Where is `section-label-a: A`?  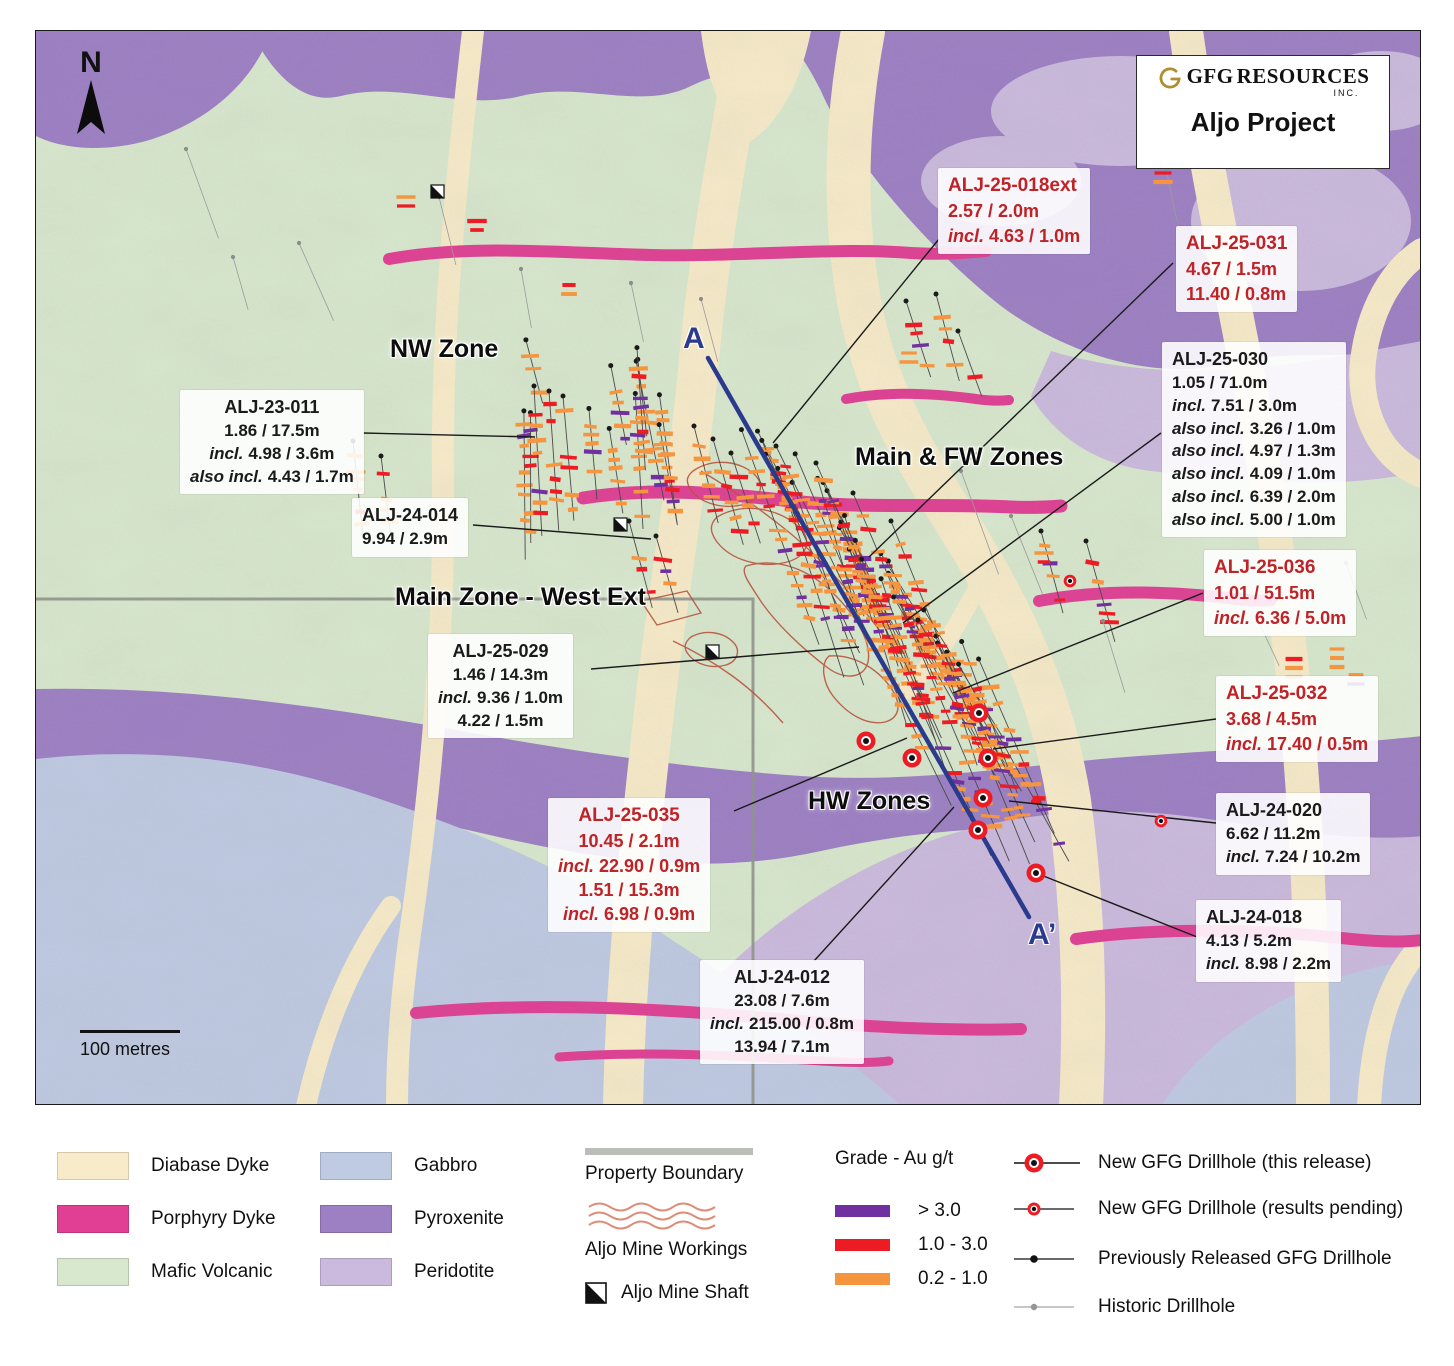 section-label-a: A is located at coordinates (694, 338).